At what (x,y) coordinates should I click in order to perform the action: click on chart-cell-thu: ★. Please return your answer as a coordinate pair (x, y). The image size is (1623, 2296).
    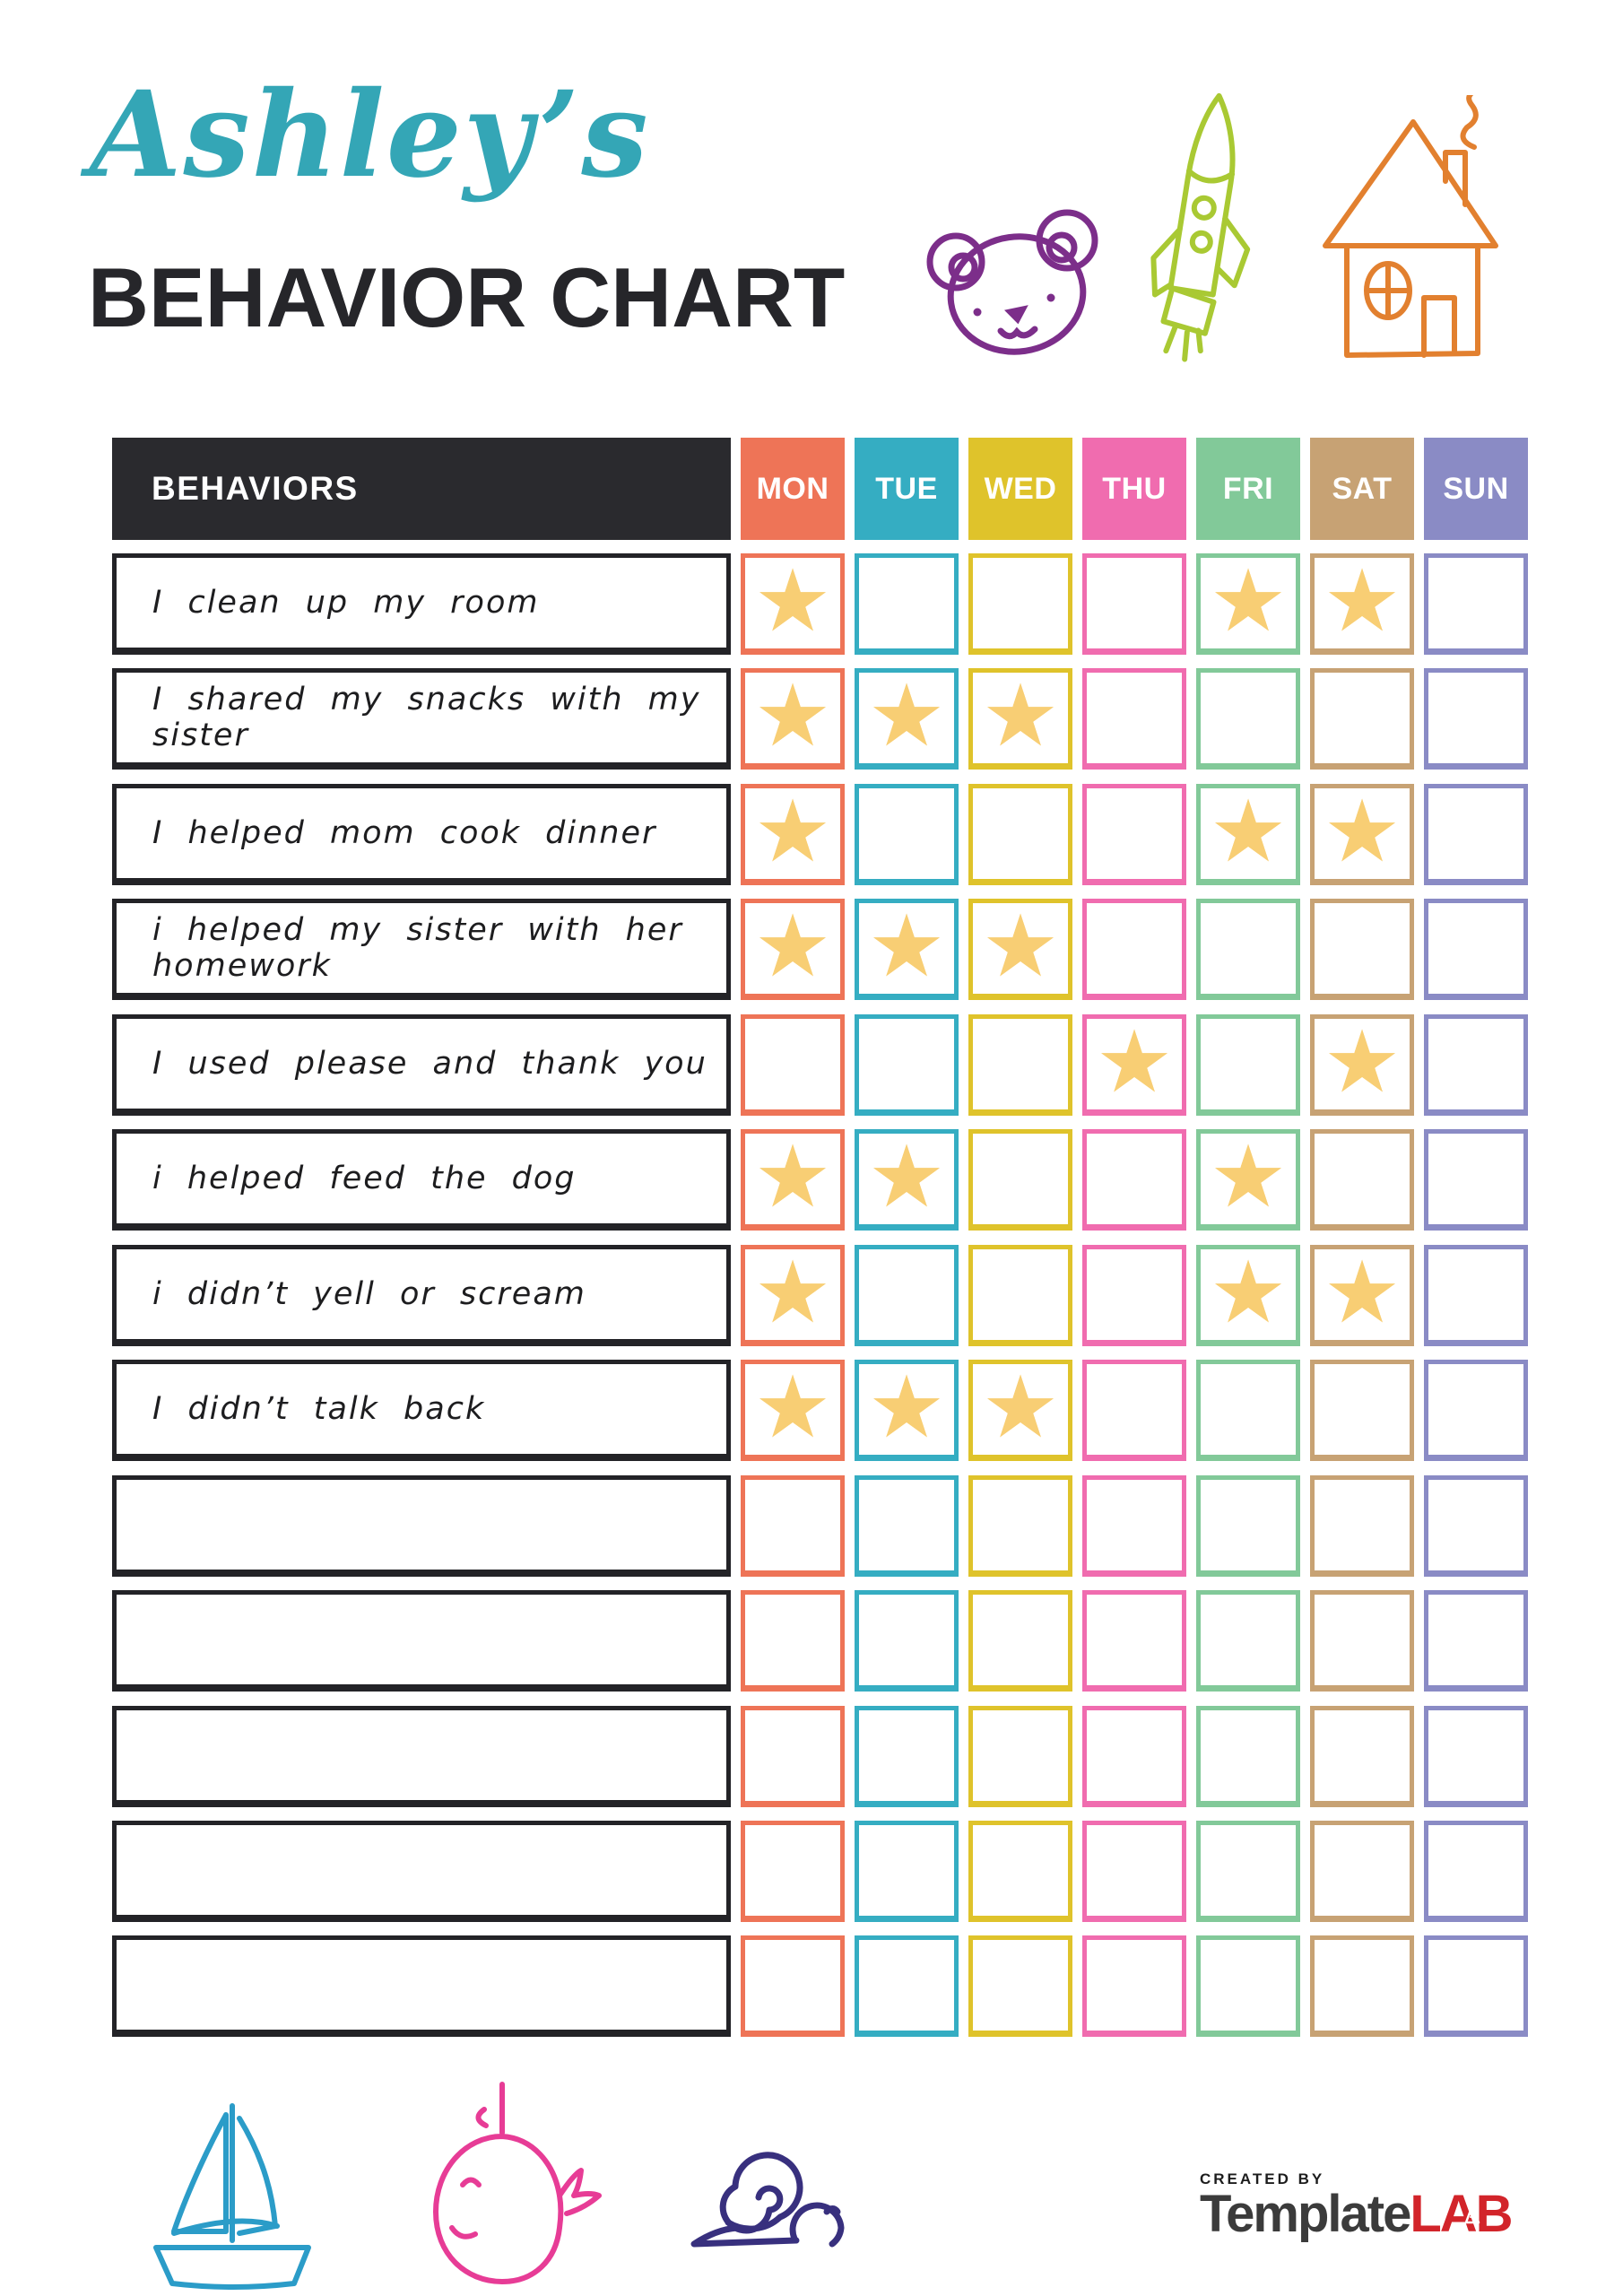
    Looking at the image, I should click on (1134, 1065).